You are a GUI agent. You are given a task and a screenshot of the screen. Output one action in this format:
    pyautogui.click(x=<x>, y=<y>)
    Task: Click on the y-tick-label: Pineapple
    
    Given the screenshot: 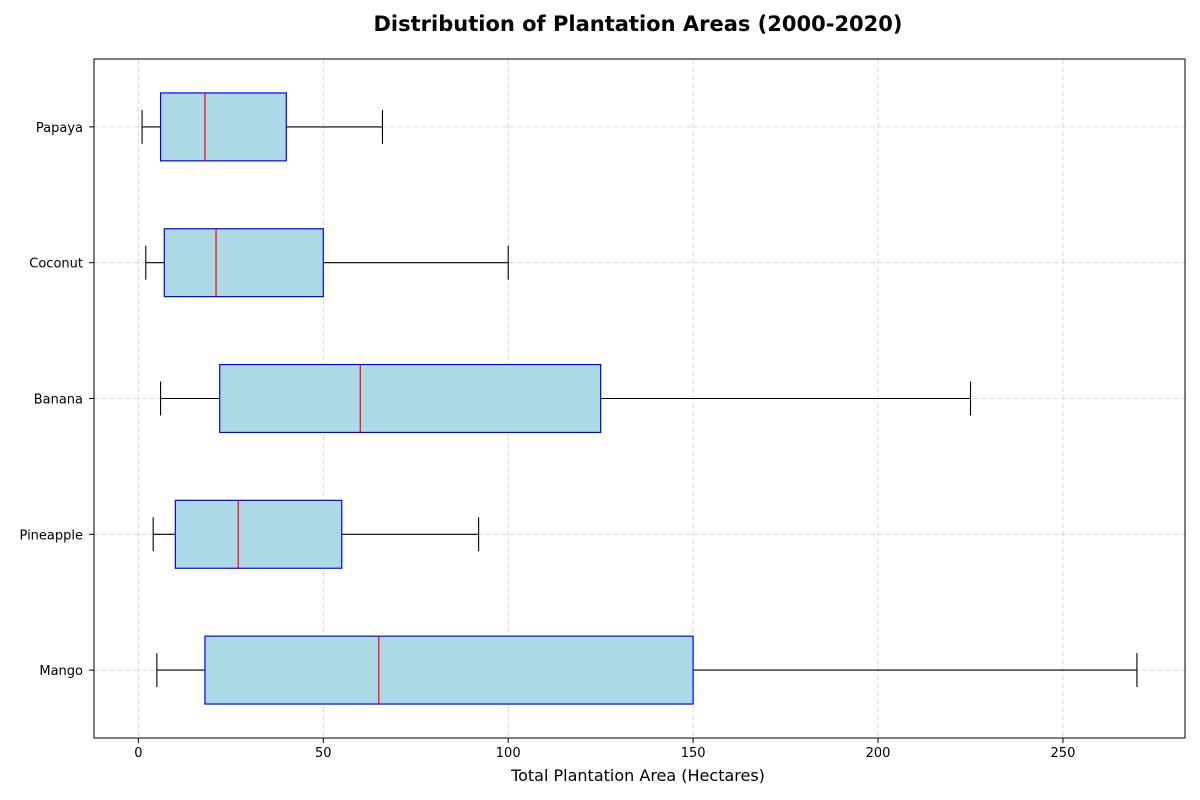 What is the action you would take?
    pyautogui.click(x=51, y=535)
    